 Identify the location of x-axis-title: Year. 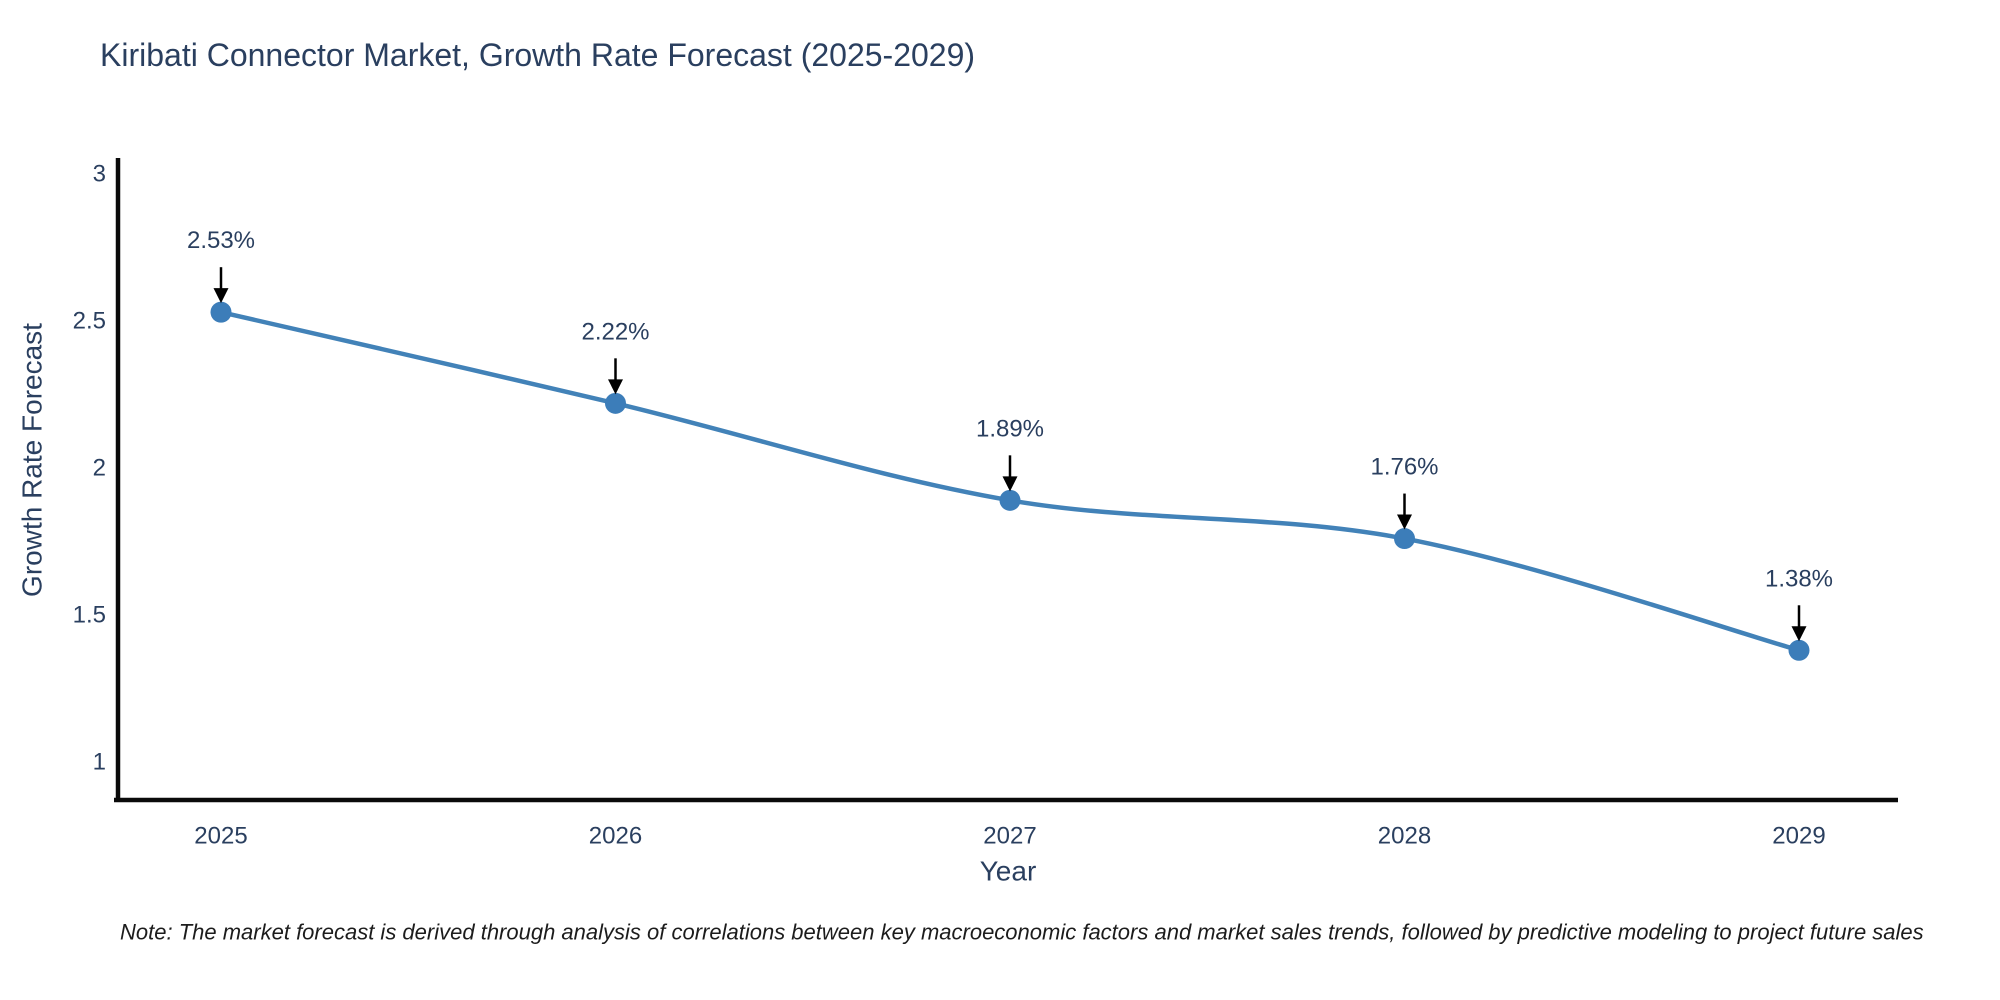
(1008, 871).